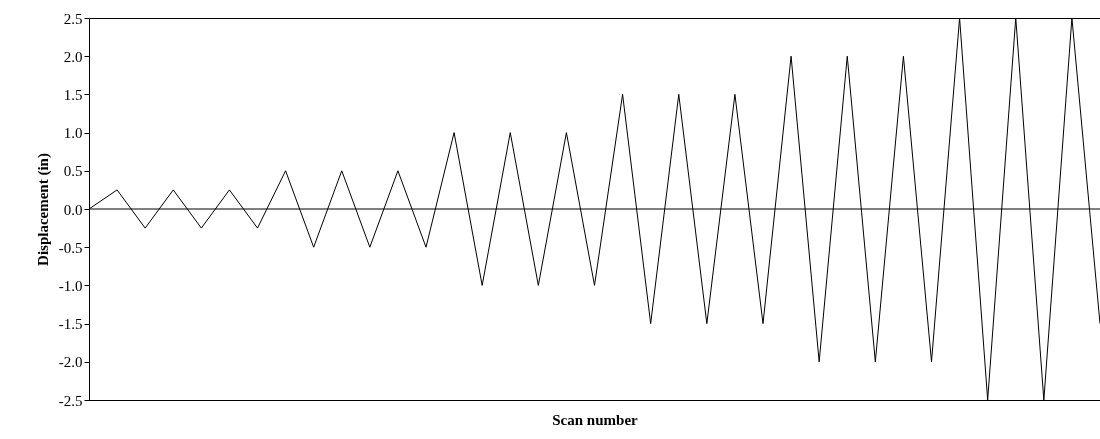 The height and width of the screenshot is (439, 1100). Describe the element at coordinates (73, 56) in the screenshot. I see `y-tick-label: 2.0` at that location.